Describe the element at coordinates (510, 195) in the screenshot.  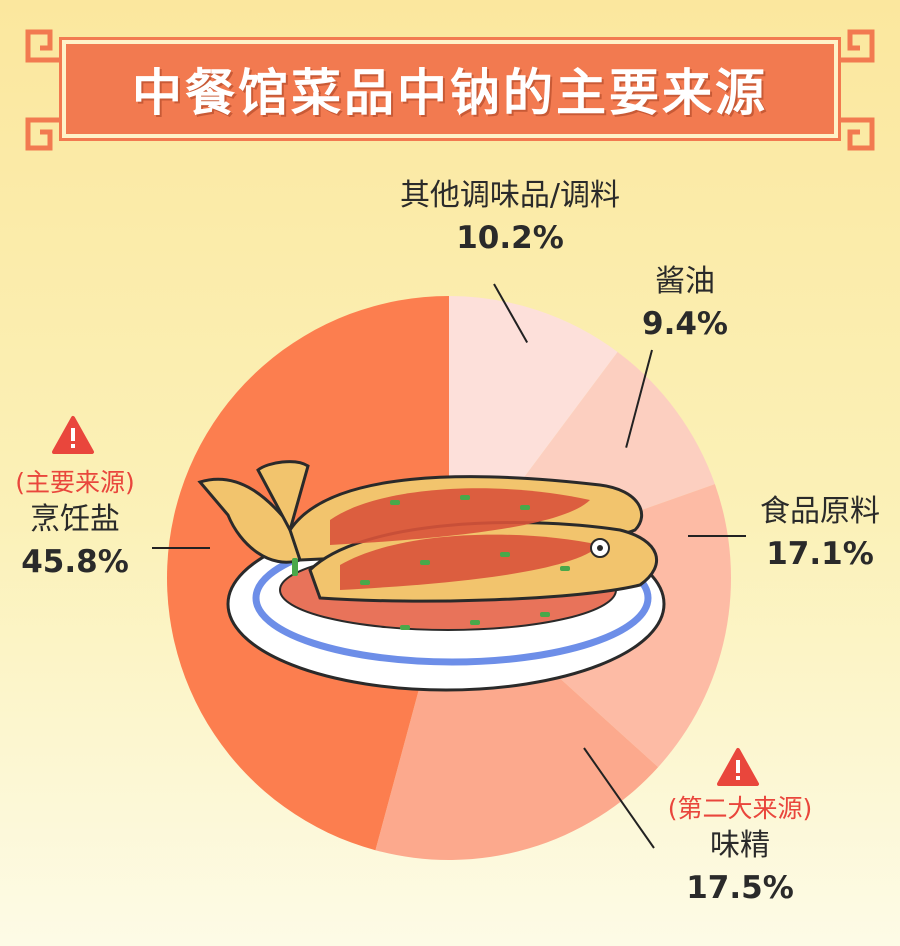
I see `slice-label: 其他调味品/调料` at that location.